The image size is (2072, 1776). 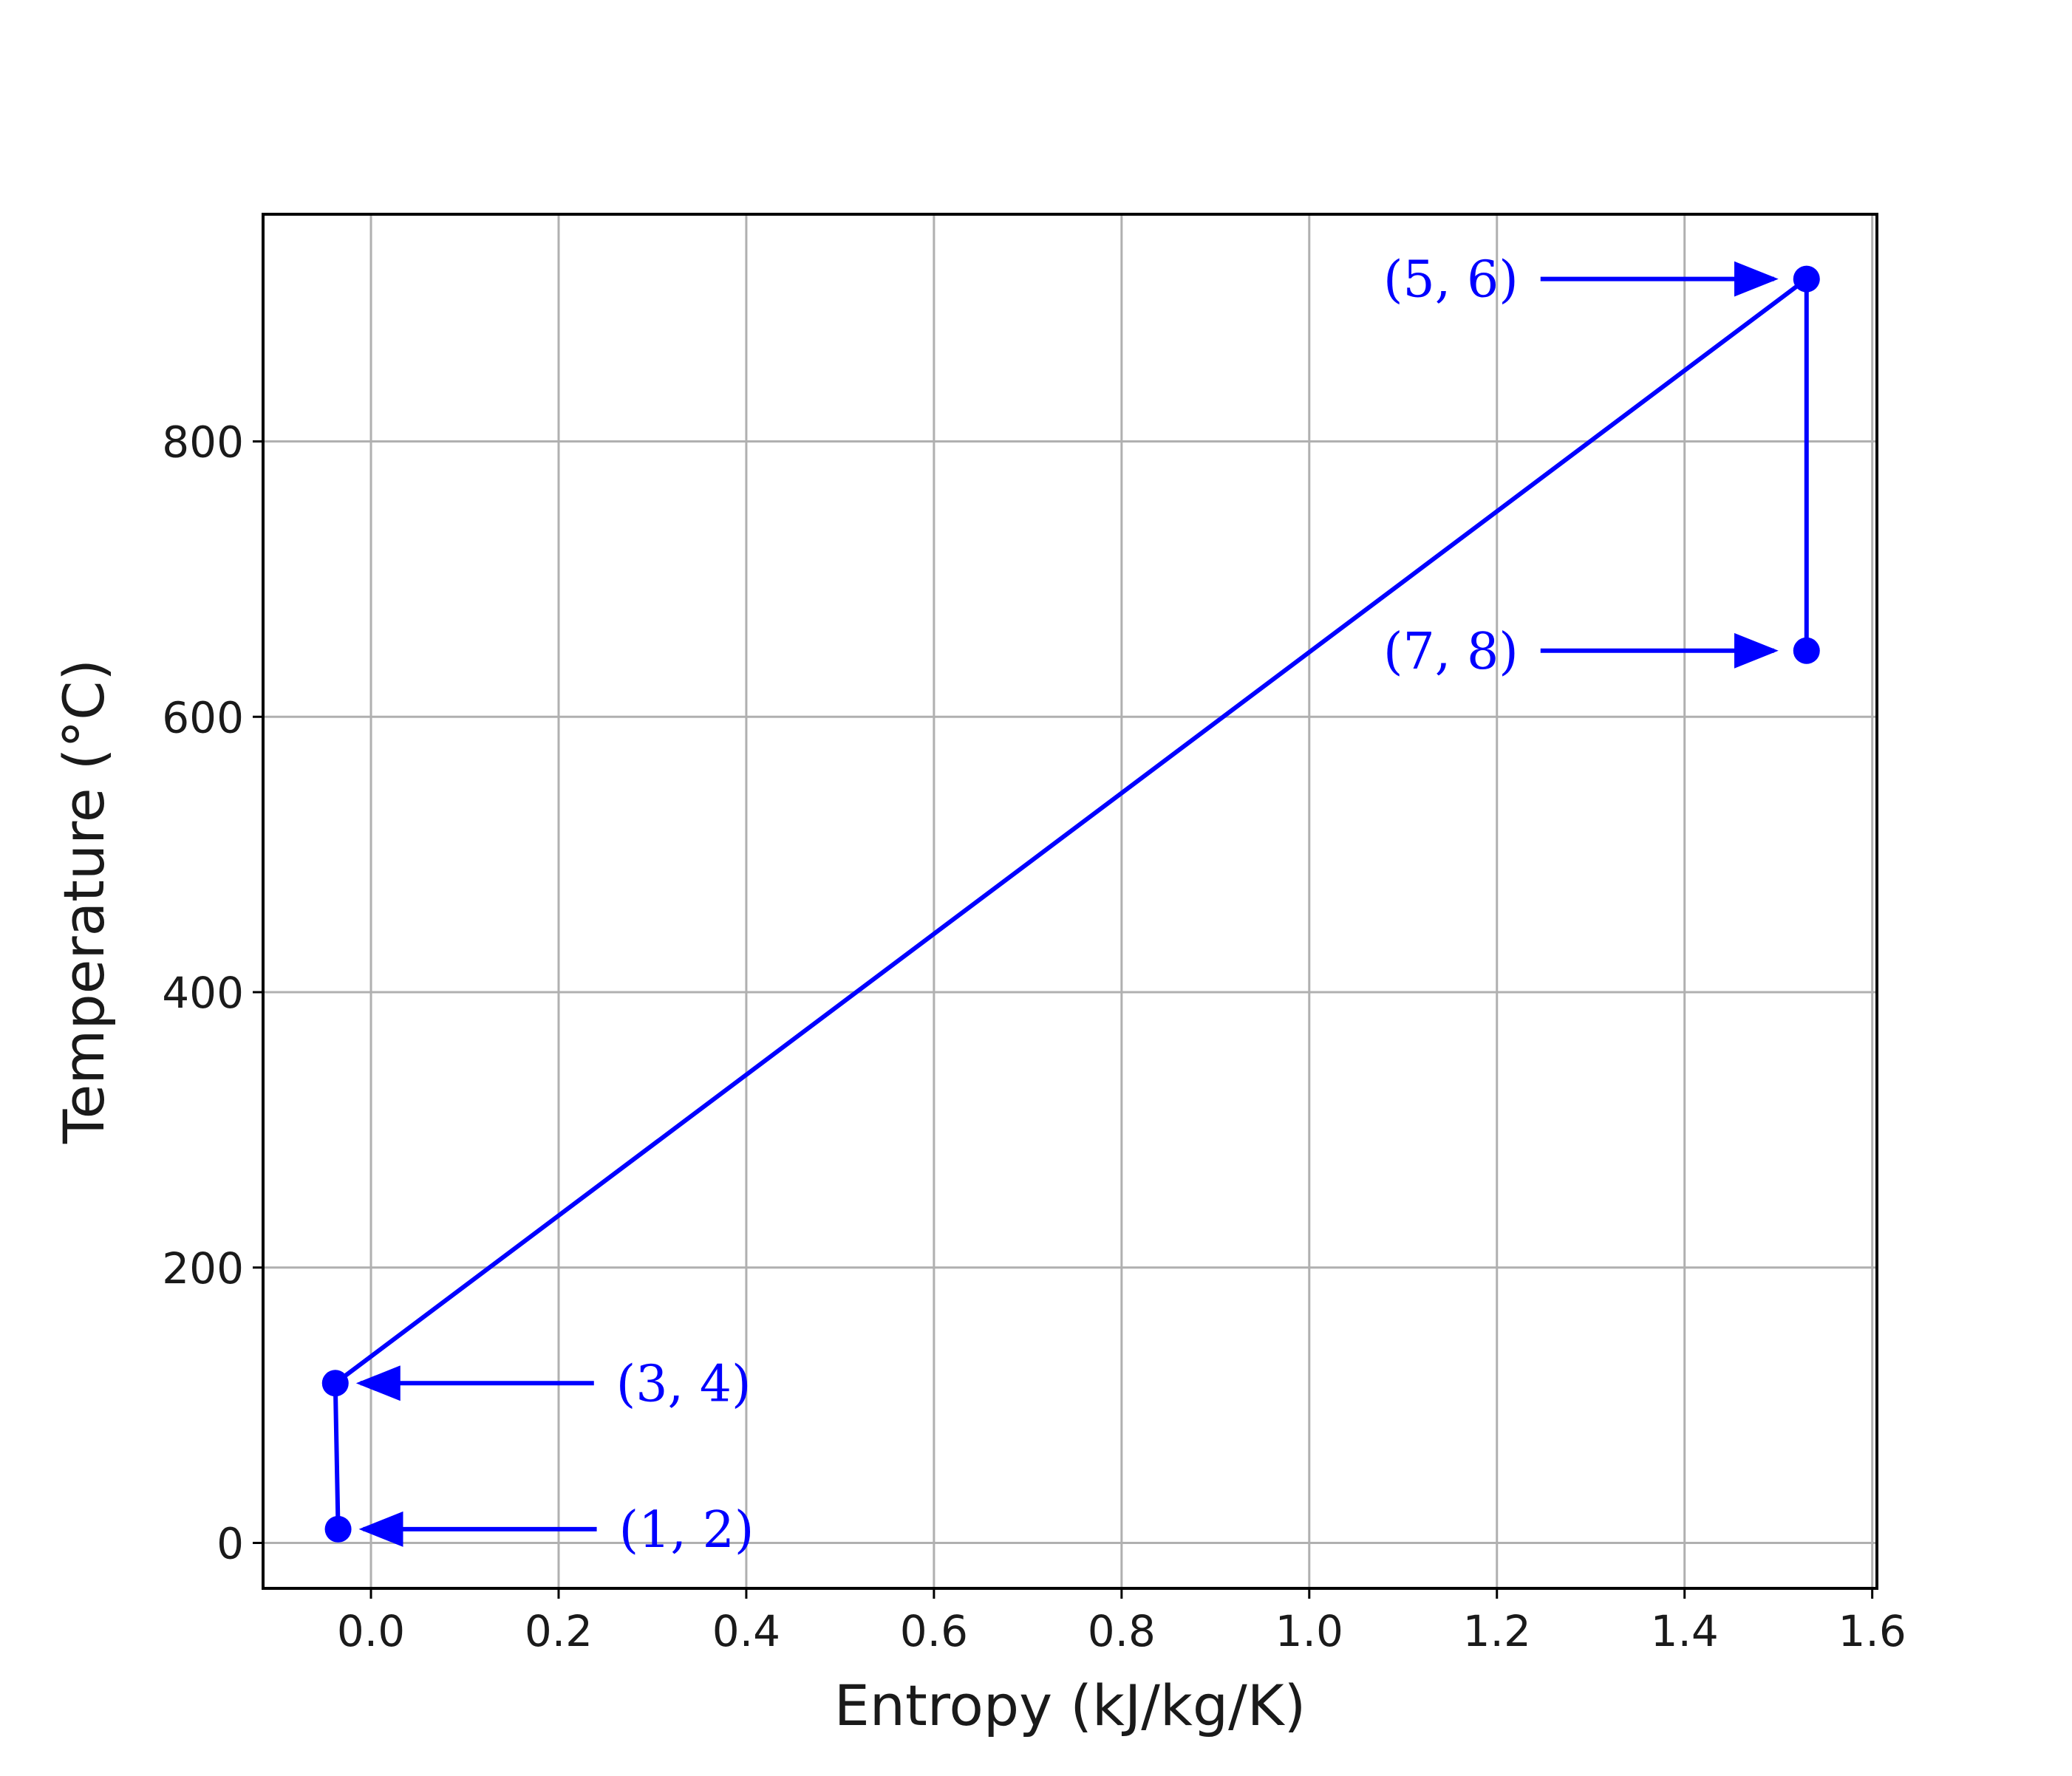 I want to click on y-tick-label: 200, so click(x=203, y=1268).